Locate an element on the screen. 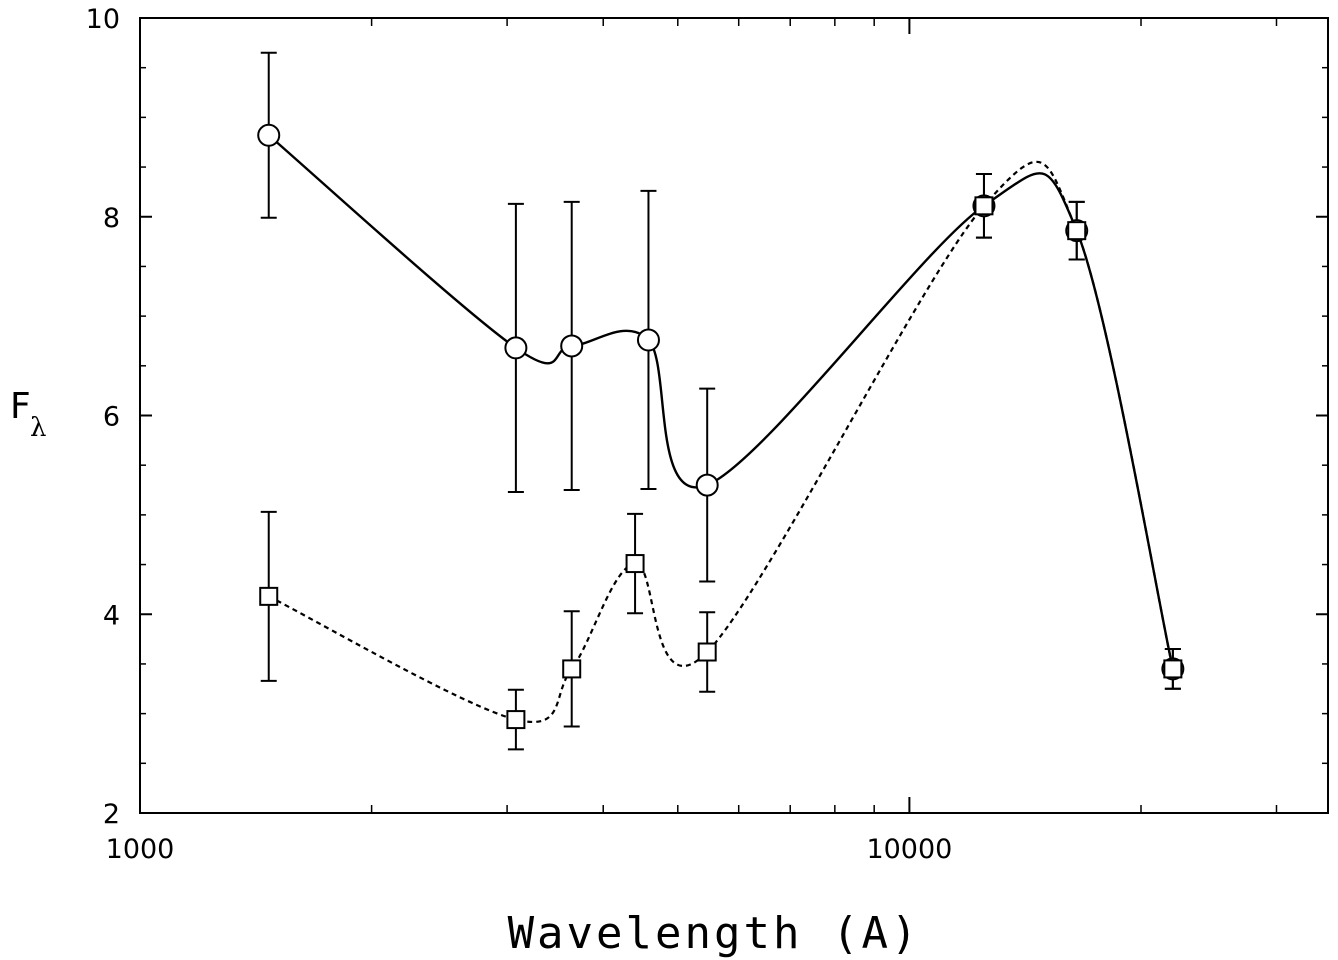  y-axis-title: F λ is located at coordinates (28, 414).